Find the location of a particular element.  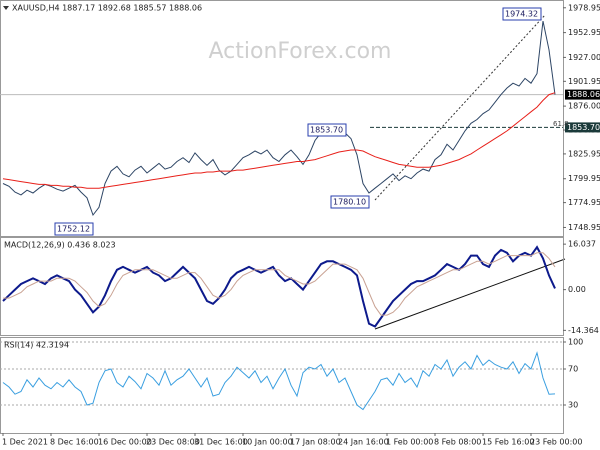

x-tick-label: 23 Feb 00:00 is located at coordinates (556, 442).